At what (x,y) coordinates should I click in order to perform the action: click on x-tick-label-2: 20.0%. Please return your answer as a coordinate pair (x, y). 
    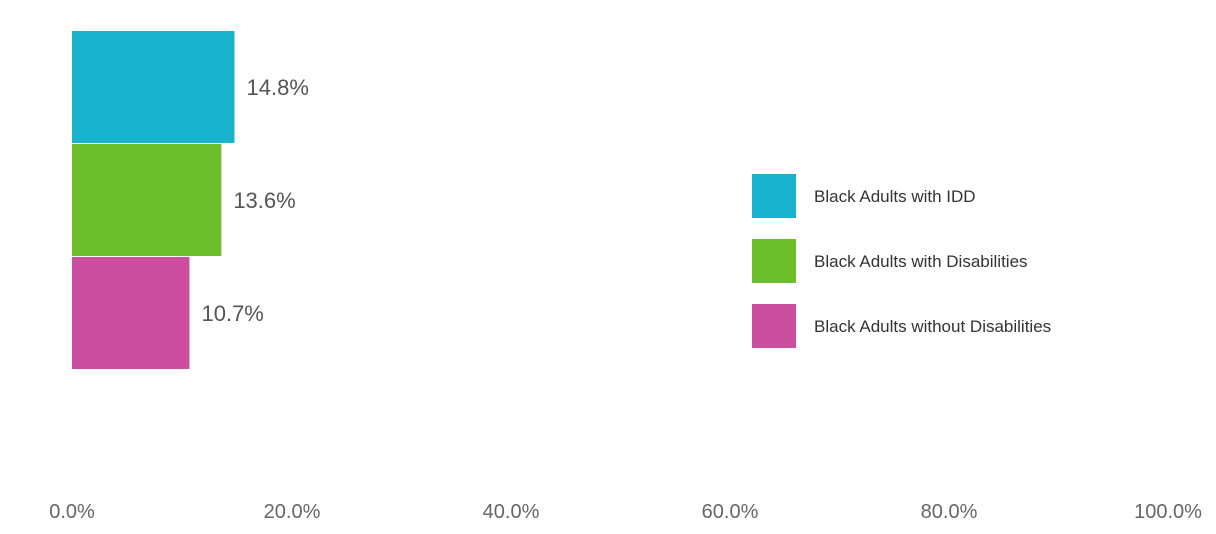
    Looking at the image, I should click on (292, 512).